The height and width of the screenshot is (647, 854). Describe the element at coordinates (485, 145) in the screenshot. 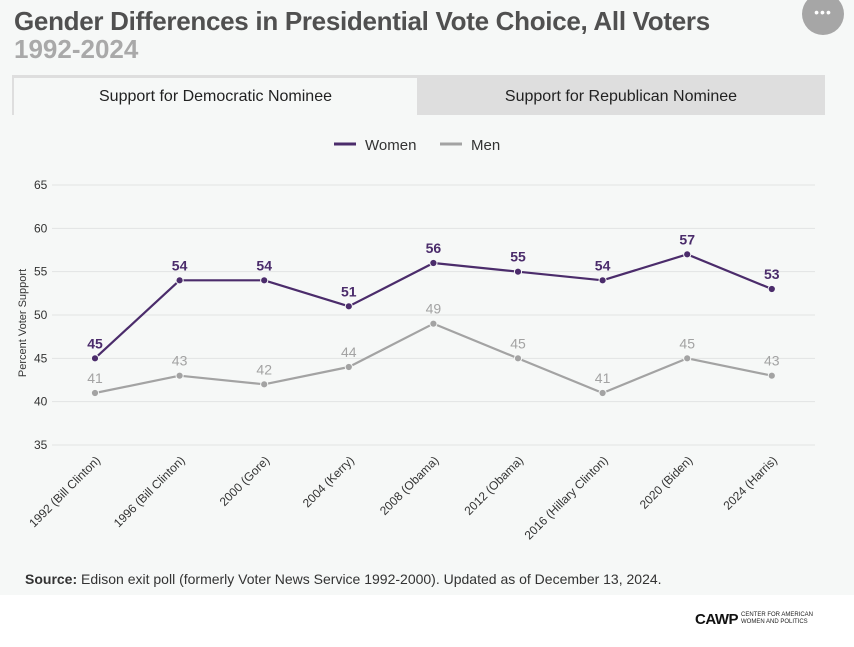

I see `legend-label-men: Men` at that location.